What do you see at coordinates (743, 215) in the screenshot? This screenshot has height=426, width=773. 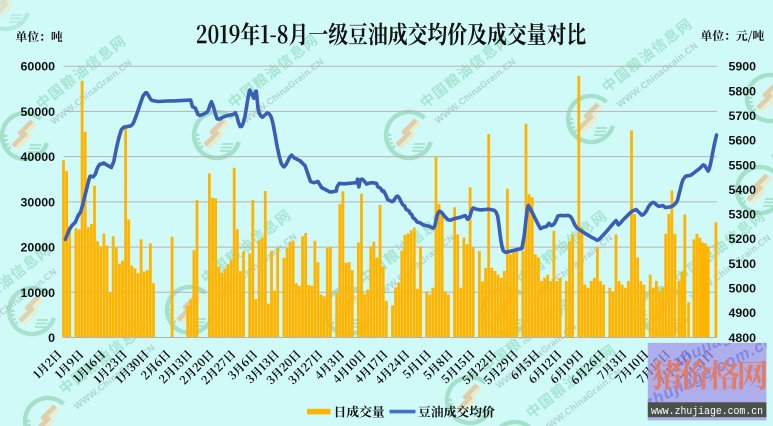 I see `svg-text: 5300` at bounding box center [743, 215].